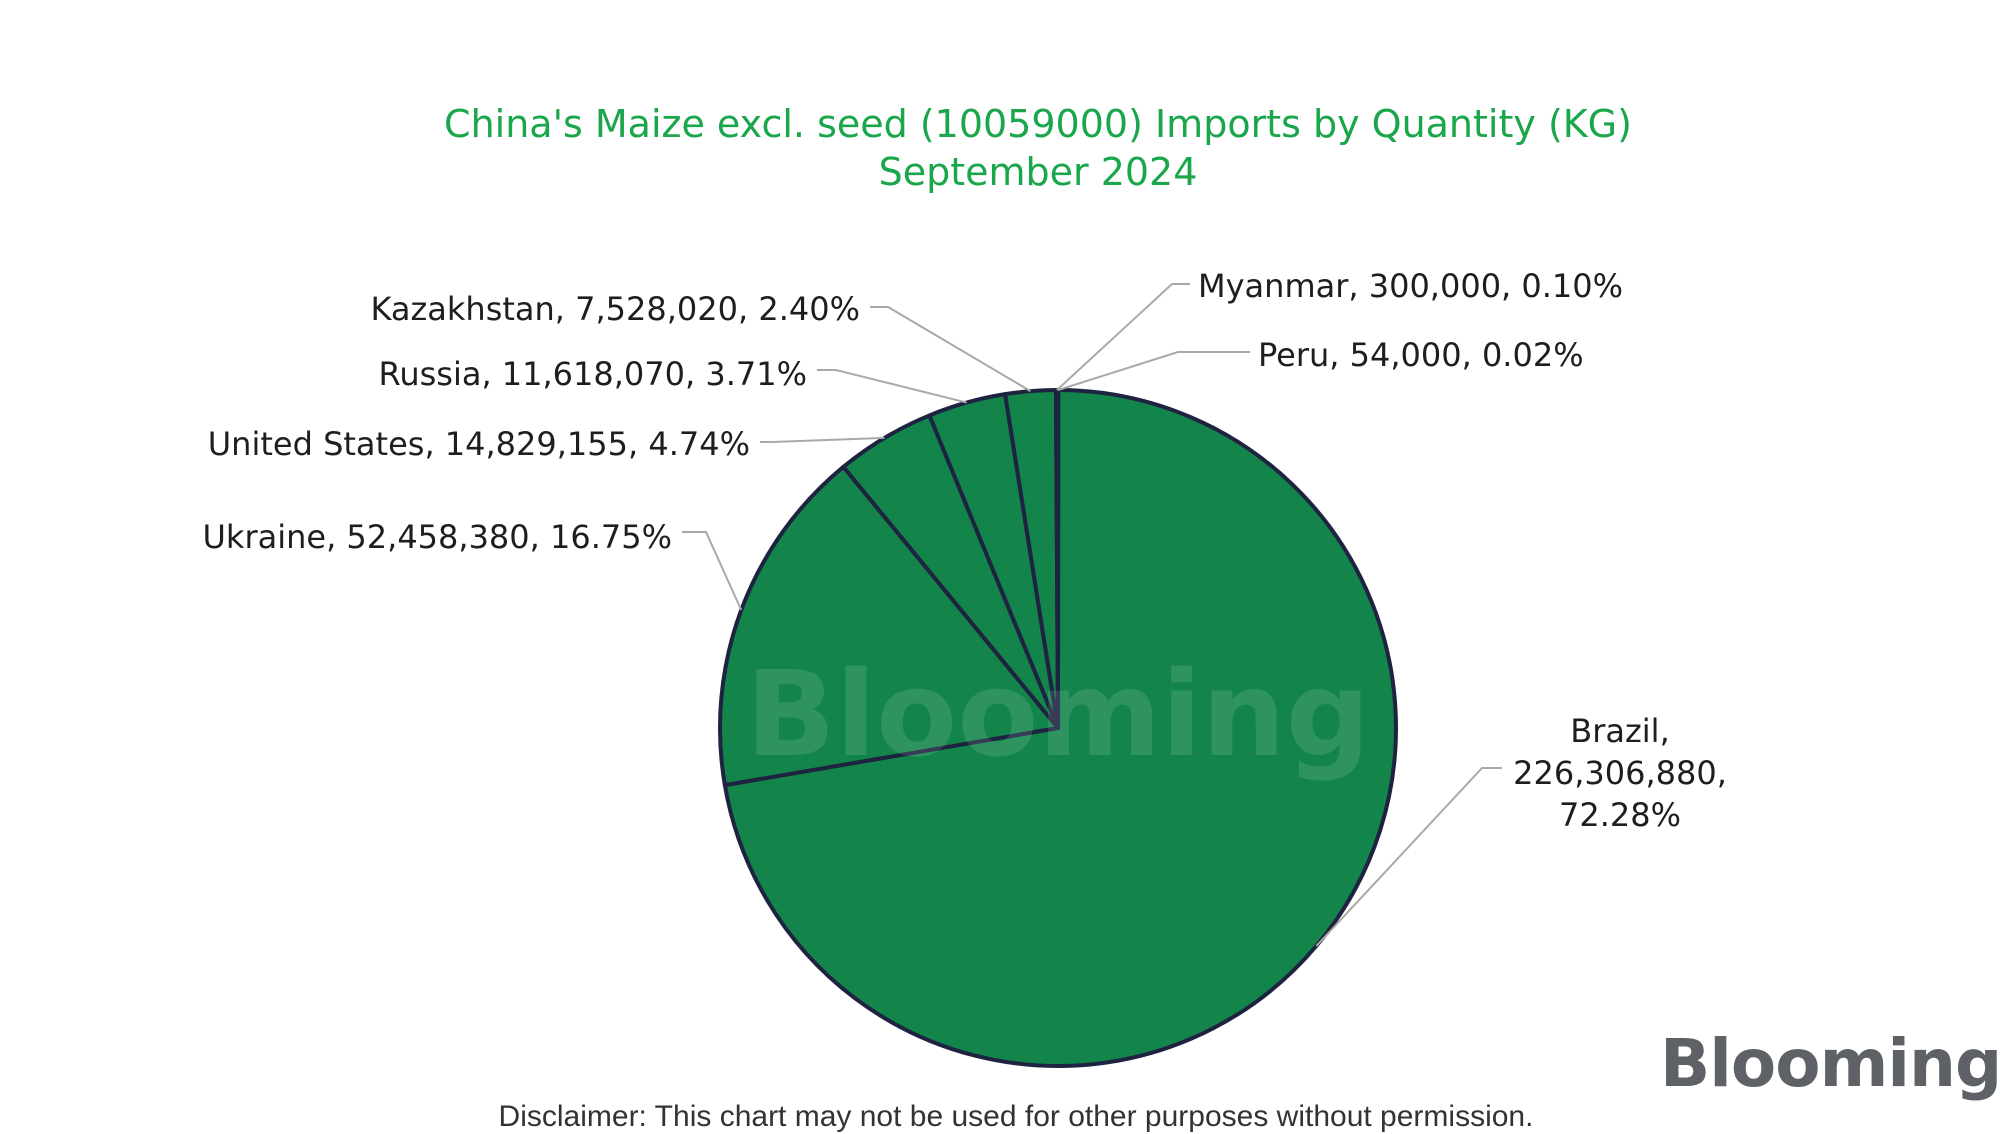 The height and width of the screenshot is (1134, 2000). Describe the element at coordinates (438, 537) in the screenshot. I see `slice-label-ukraine: Ukraine, 52,458,380, 16.75%` at that location.